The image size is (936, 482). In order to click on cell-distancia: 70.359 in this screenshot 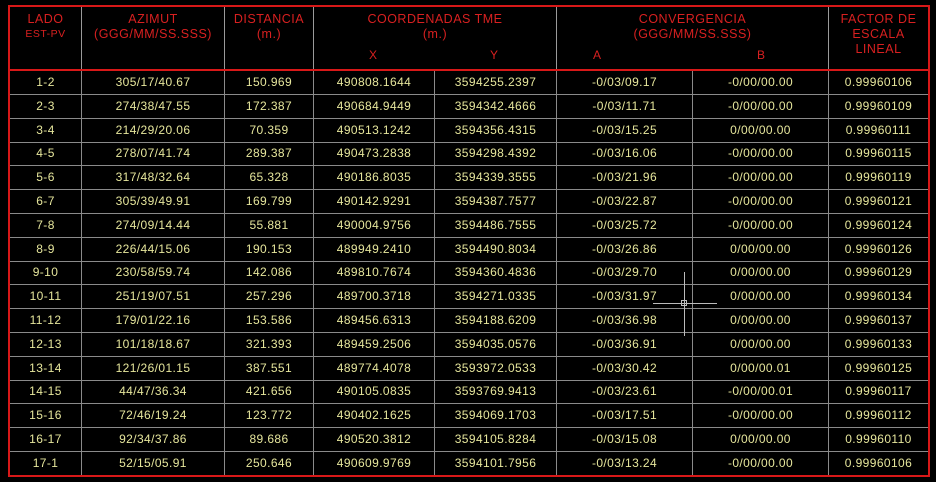, I will do `click(269, 130)`.